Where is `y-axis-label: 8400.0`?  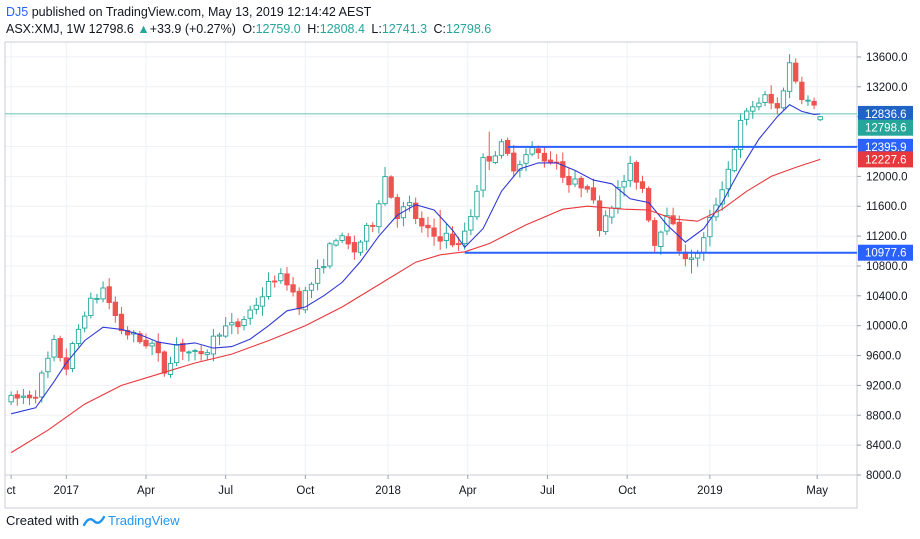
y-axis-label: 8400.0 is located at coordinates (883, 446).